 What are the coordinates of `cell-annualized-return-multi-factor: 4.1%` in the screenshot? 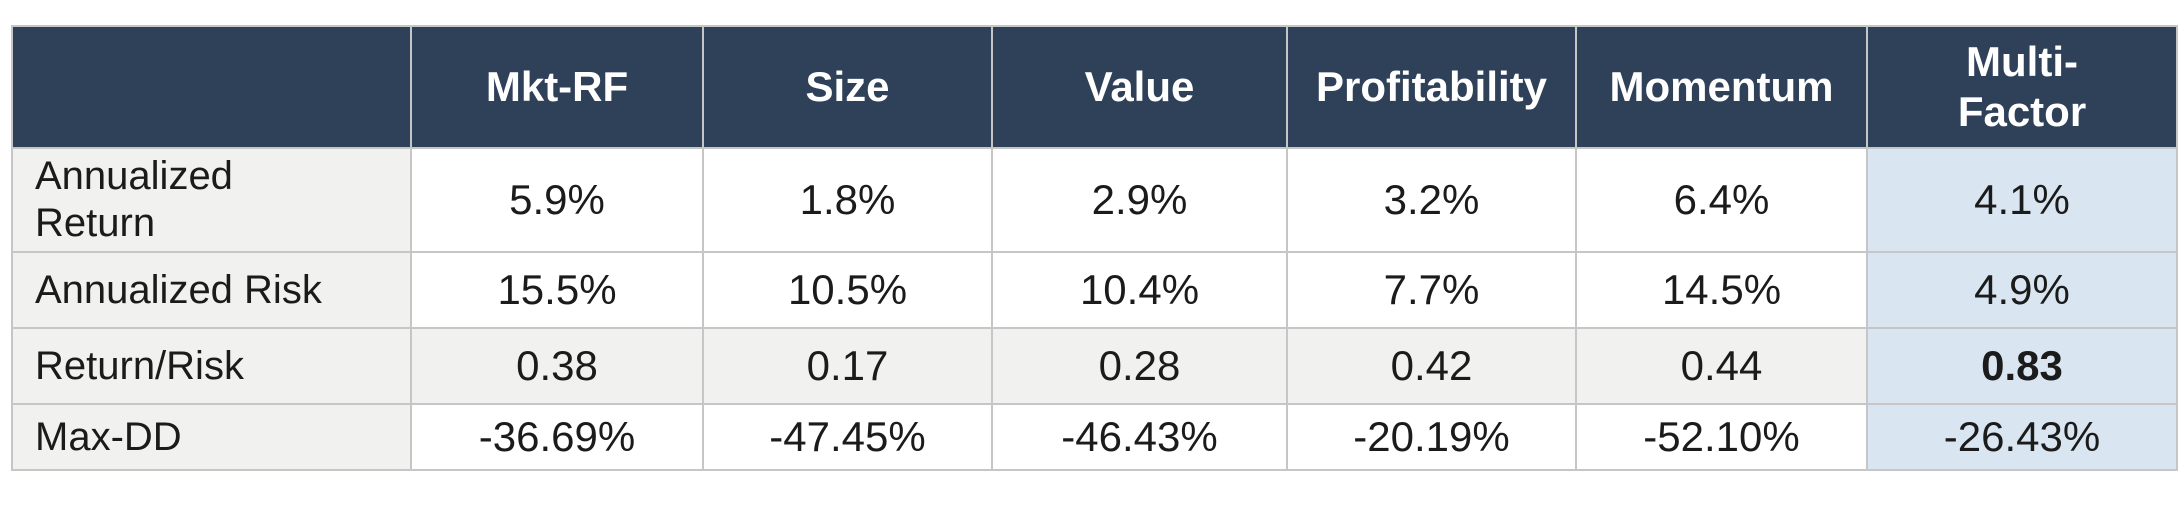 It's located at (2022, 200).